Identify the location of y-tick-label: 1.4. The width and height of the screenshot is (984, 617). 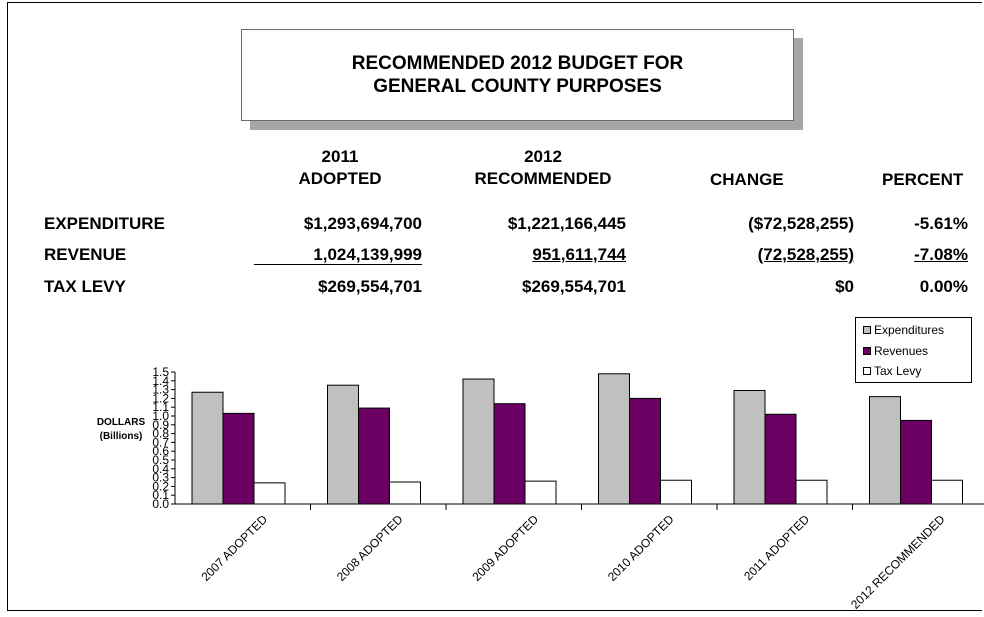
(160, 381).